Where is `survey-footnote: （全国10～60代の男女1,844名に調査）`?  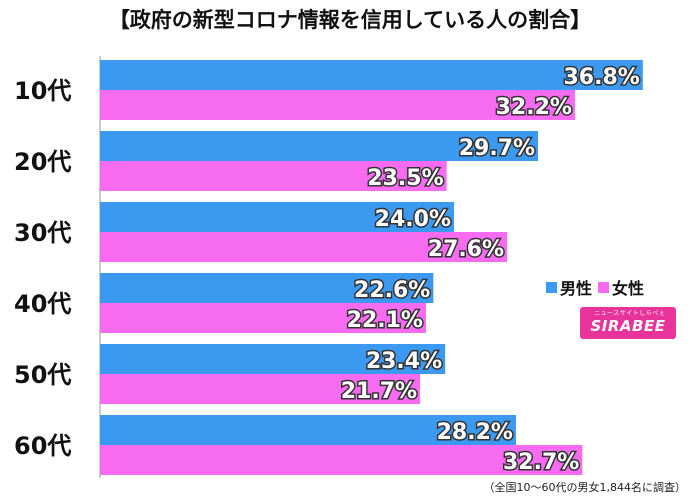
survey-footnote: （全国10～60代の男女1,844名に調査） is located at coordinates (584, 487).